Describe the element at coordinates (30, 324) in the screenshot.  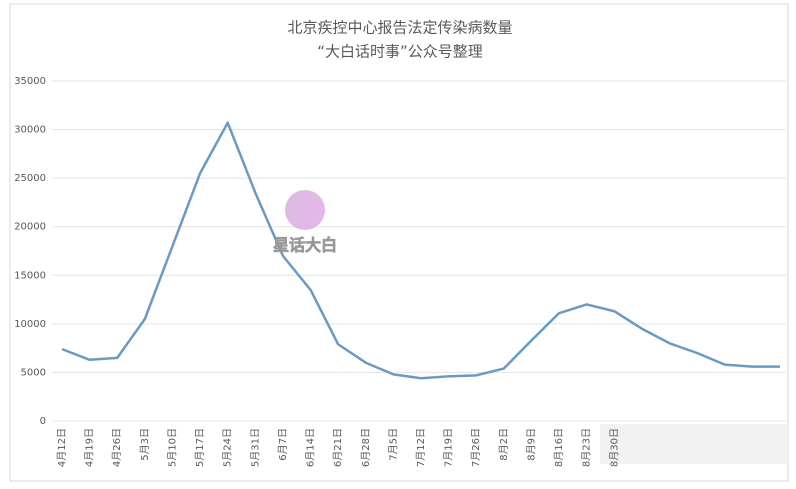
I see `y-tick-label: 10000` at that location.